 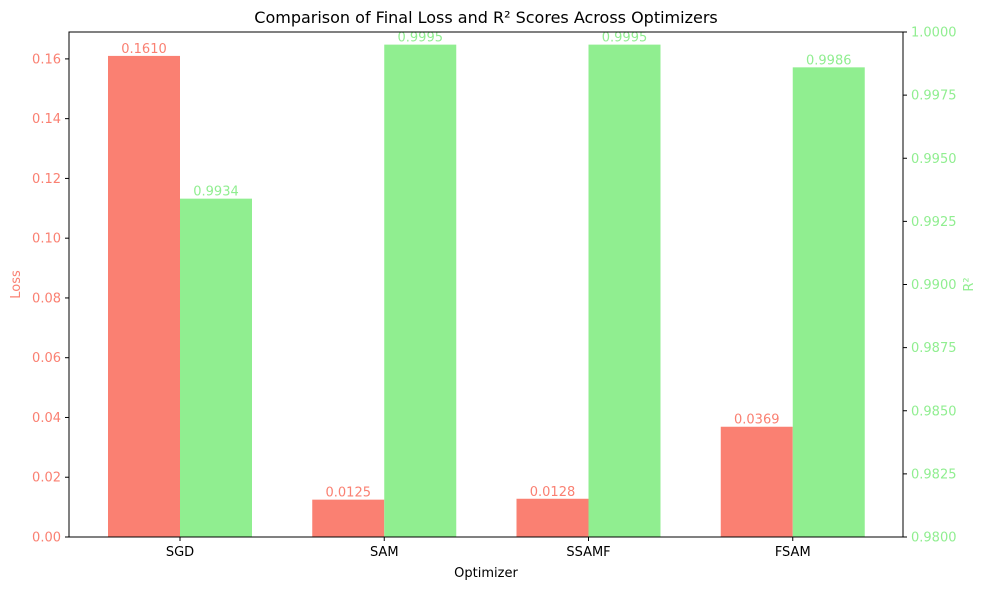 I want to click on y-right-tick-label: 0.9850, so click(x=934, y=411).